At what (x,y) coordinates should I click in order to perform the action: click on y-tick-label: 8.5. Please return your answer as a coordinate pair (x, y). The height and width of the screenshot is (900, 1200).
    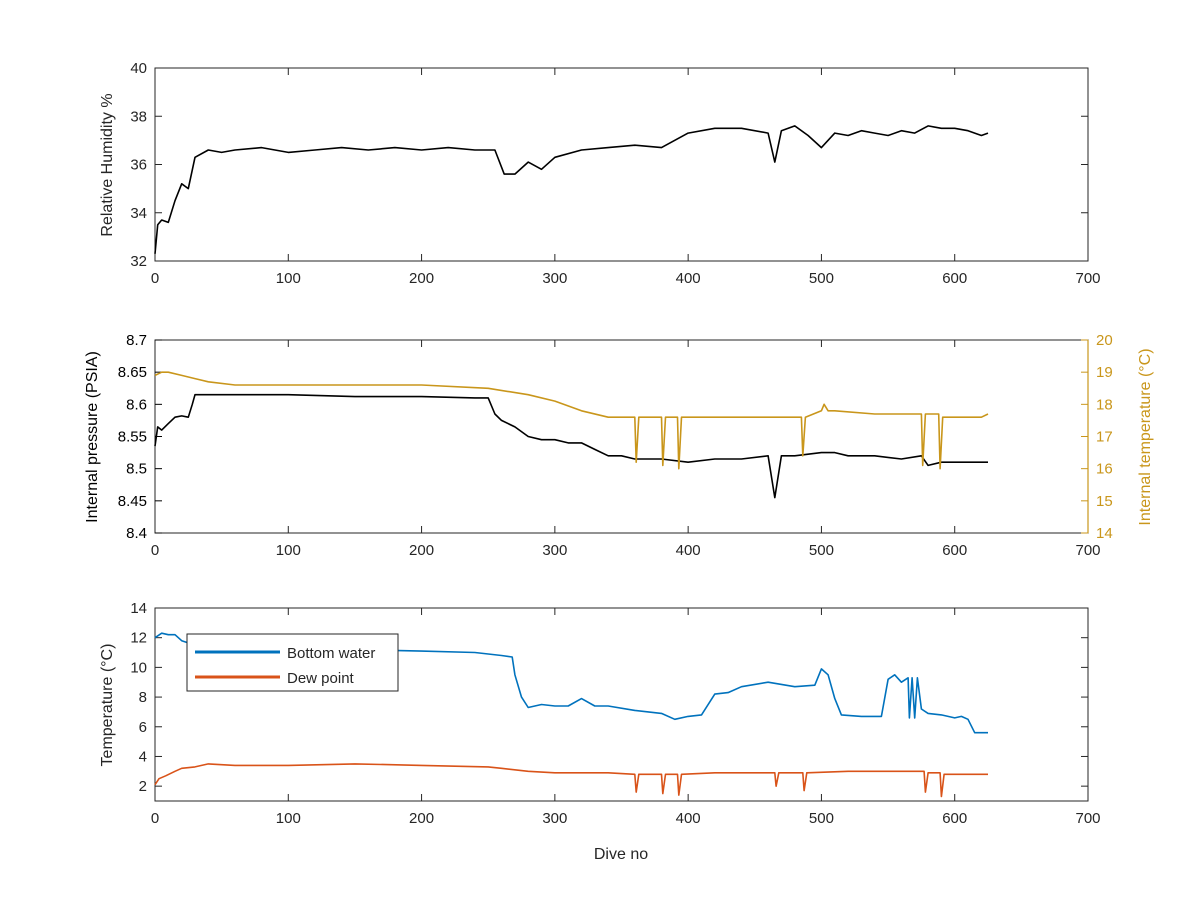
    Looking at the image, I should click on (136, 469).